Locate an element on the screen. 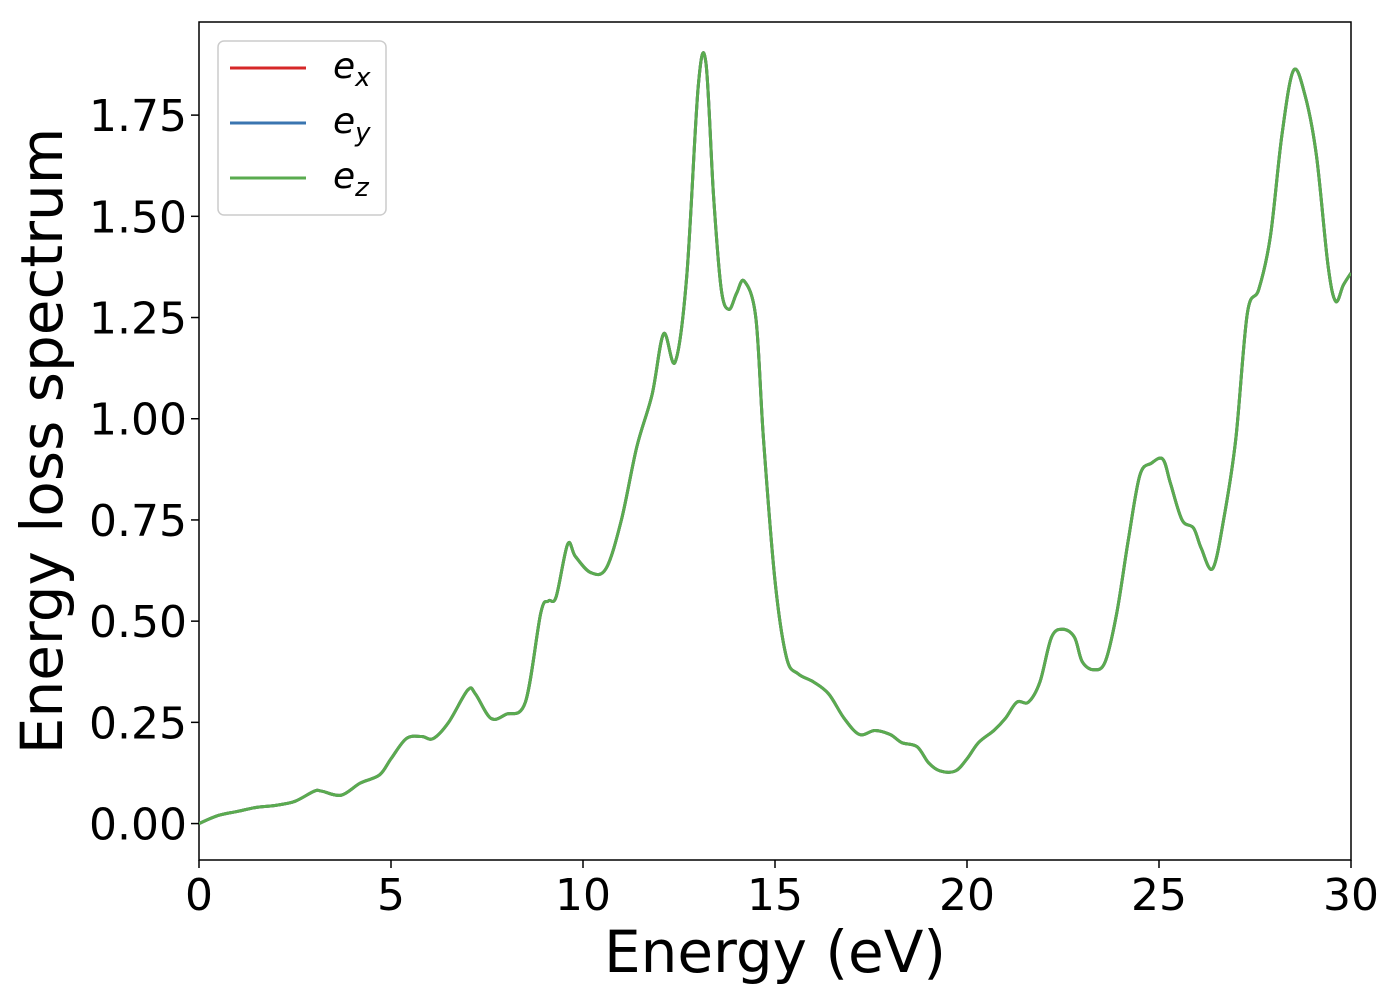  y-axis-ticks: 0.00 0.25 0.50 0.75 1.00 1.25 1.50 1.75 is located at coordinates (144, 471).